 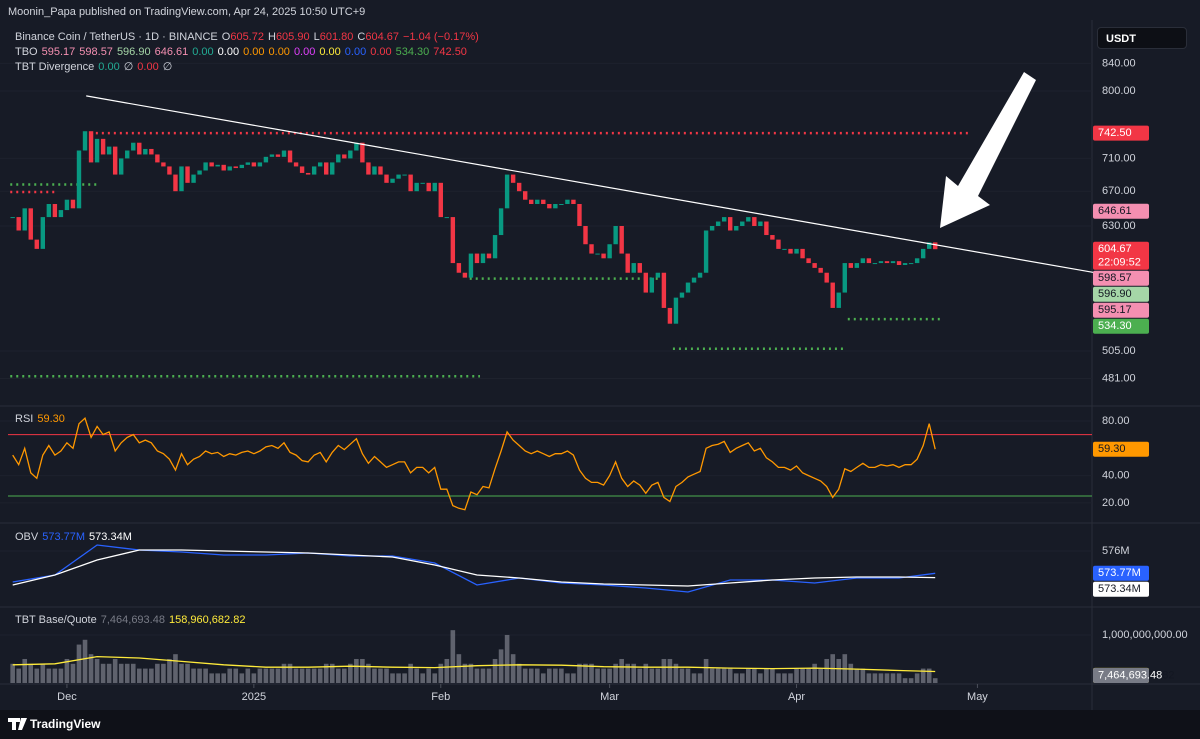 I want to click on price-label: 598.57, so click(x=1115, y=278).